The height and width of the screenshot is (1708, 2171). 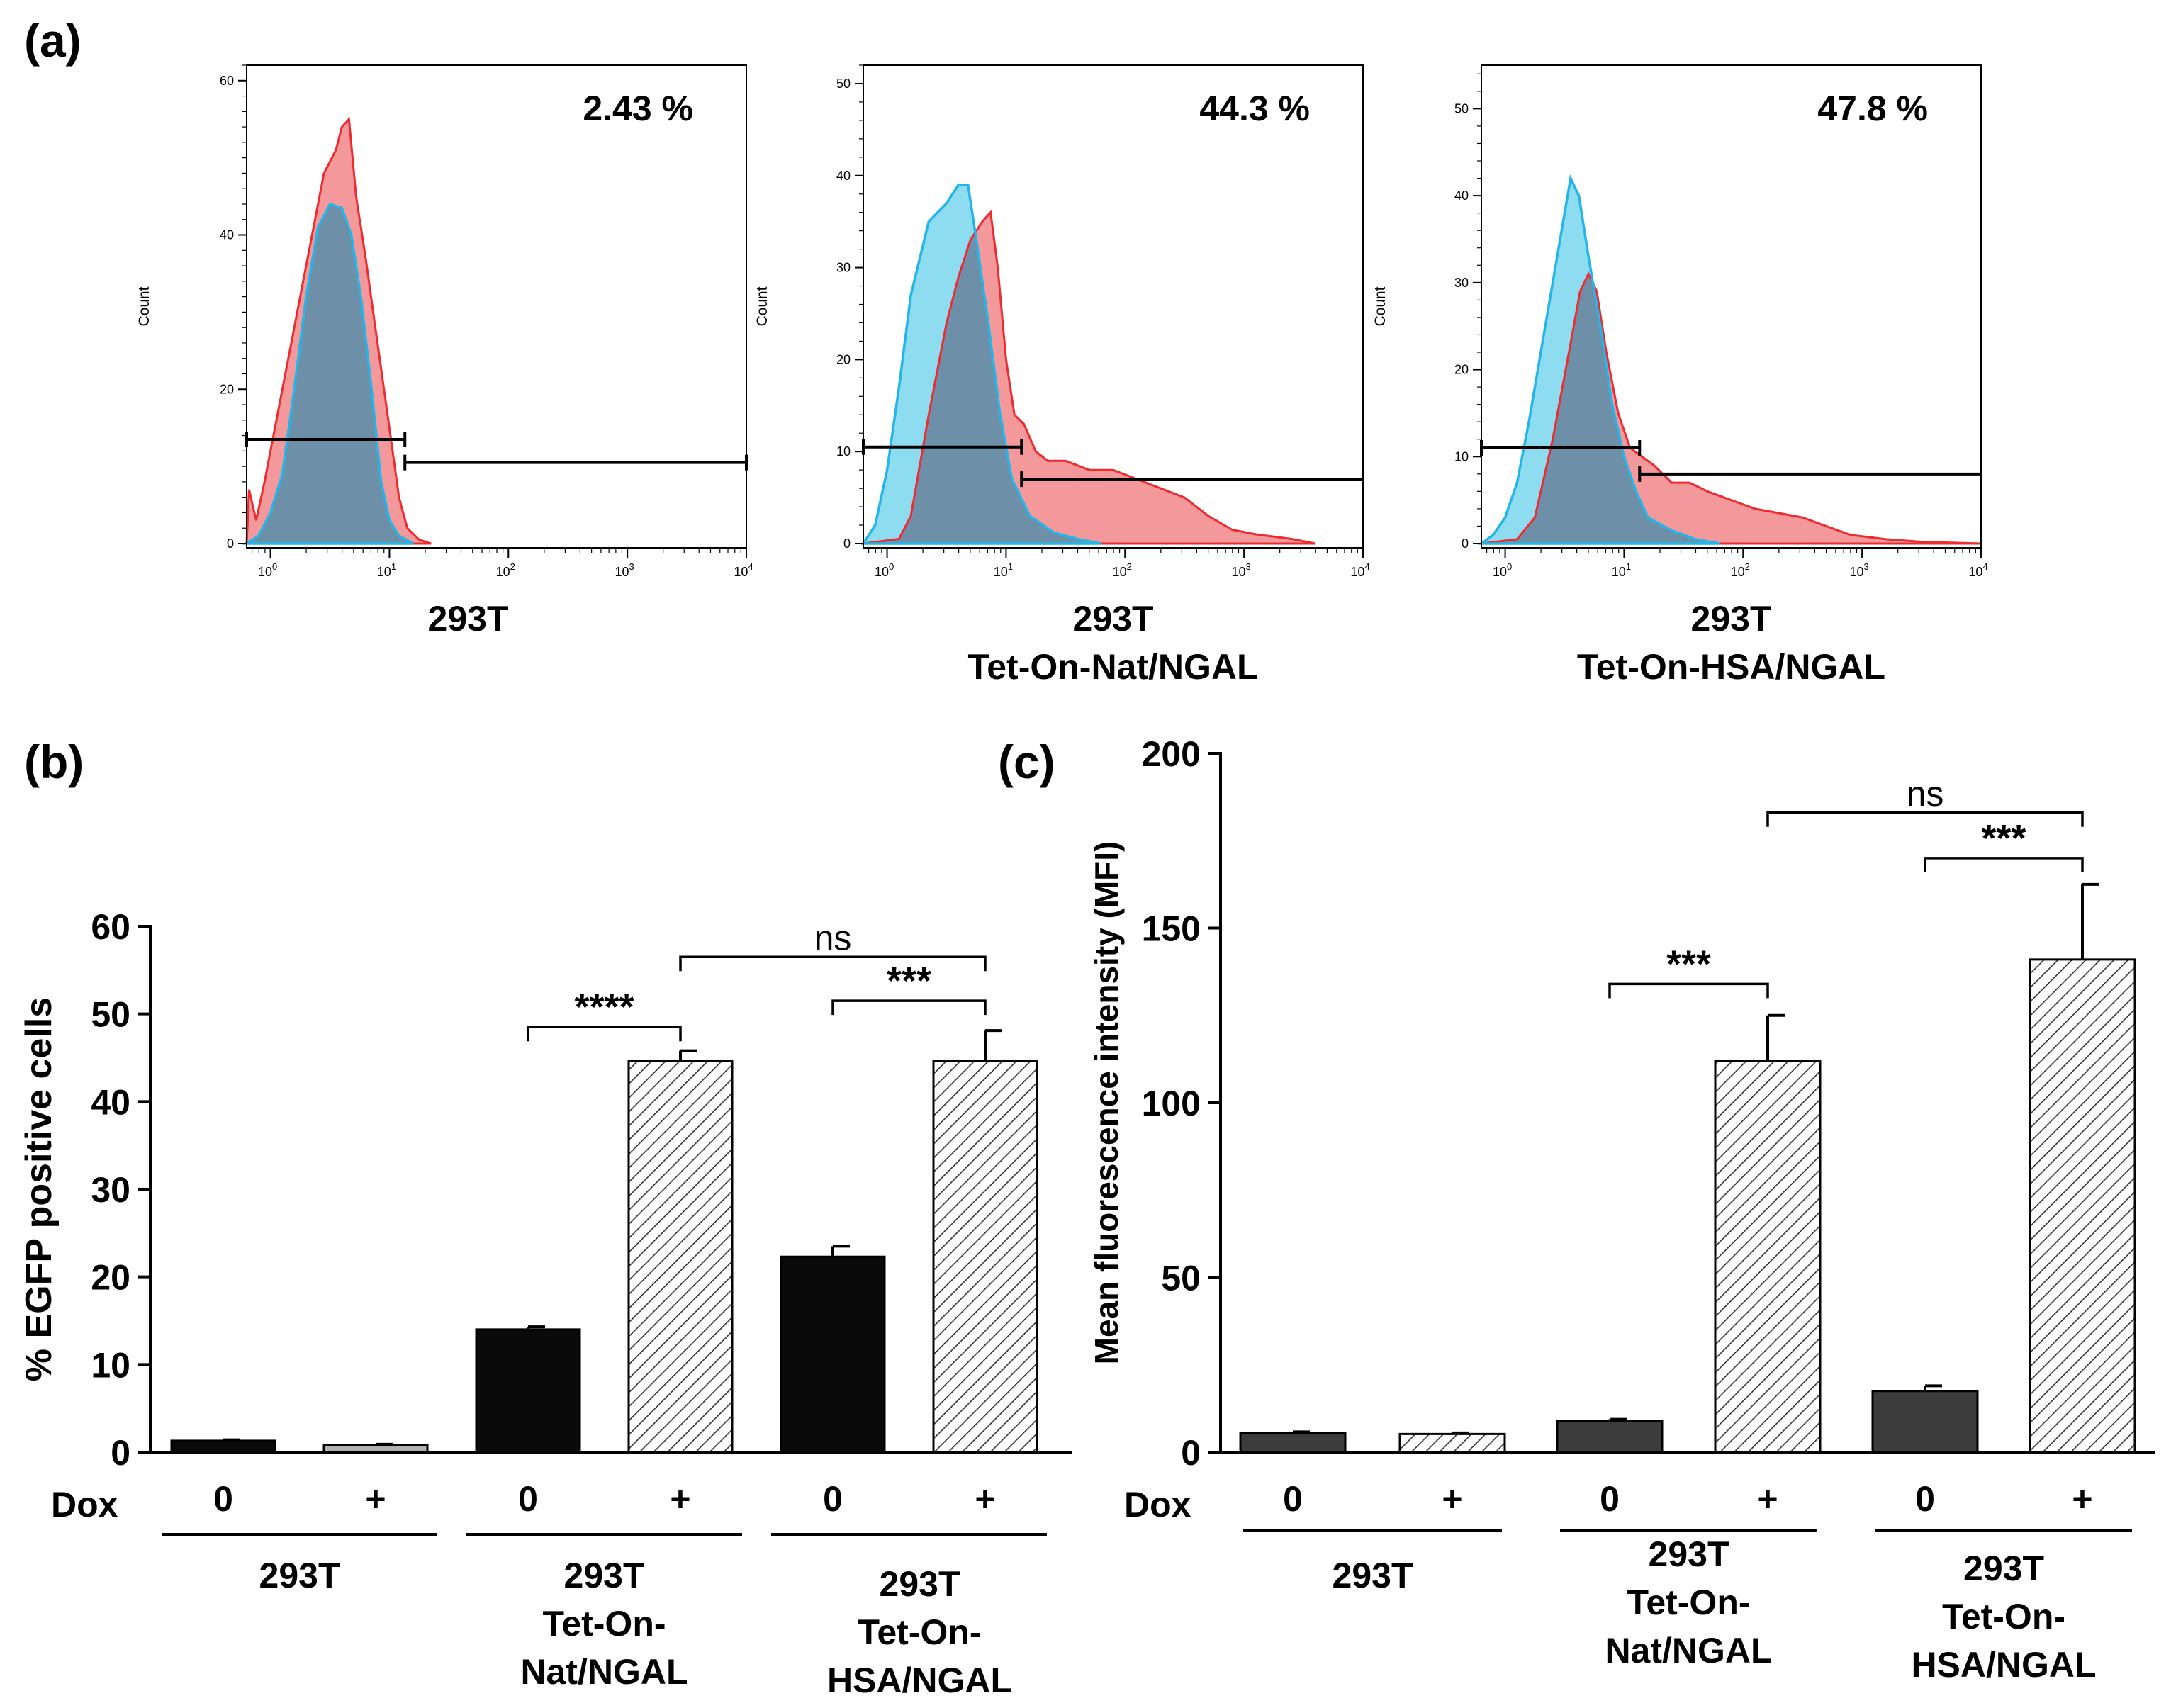 What do you see at coordinates (1171, 754) in the screenshot?
I see `y-tick-label: 200` at bounding box center [1171, 754].